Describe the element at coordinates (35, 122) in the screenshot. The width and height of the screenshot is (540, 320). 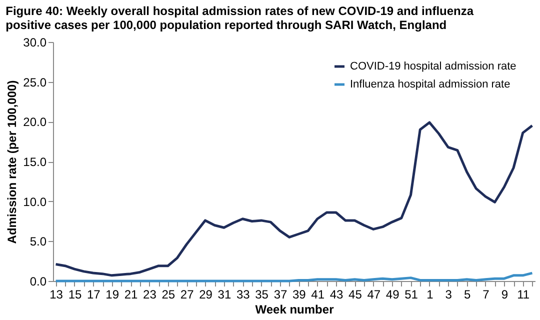
I see `y-tick-label: 20.0` at that location.